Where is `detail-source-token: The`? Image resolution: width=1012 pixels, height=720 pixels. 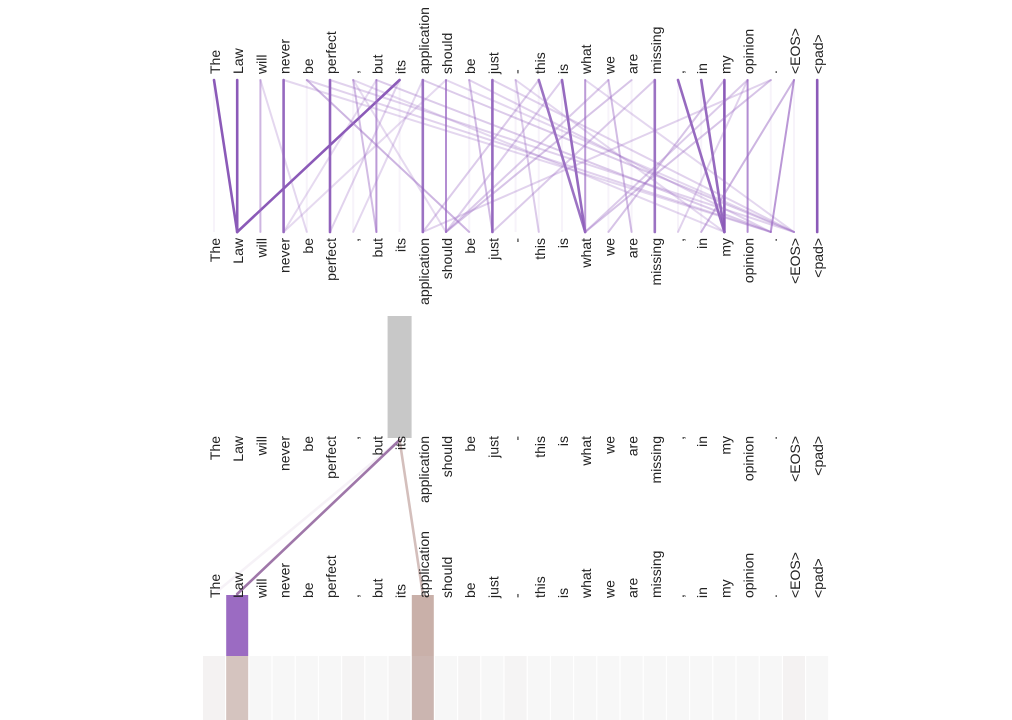 detail-source-token: The is located at coordinates (215, 448).